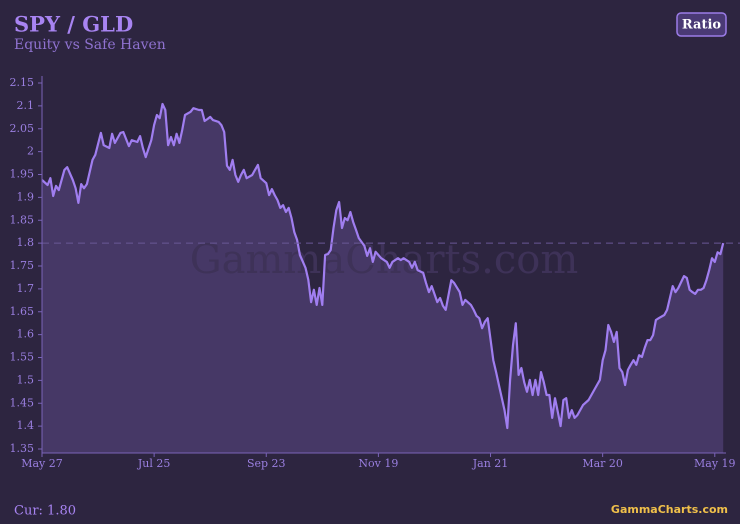 The width and height of the screenshot is (740, 524). What do you see at coordinates (22, 311) in the screenshot?
I see `y-tick-label: 1.65` at bounding box center [22, 311].